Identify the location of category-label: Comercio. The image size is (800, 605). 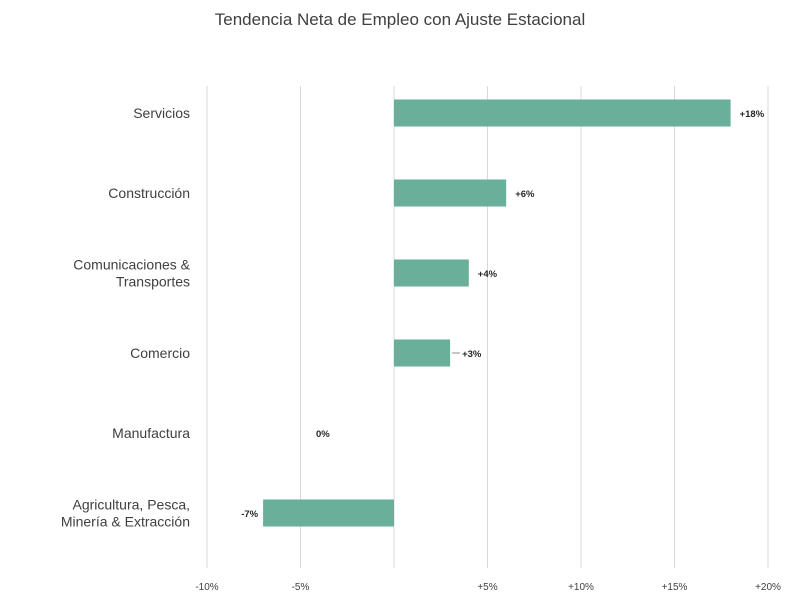
(160, 353).